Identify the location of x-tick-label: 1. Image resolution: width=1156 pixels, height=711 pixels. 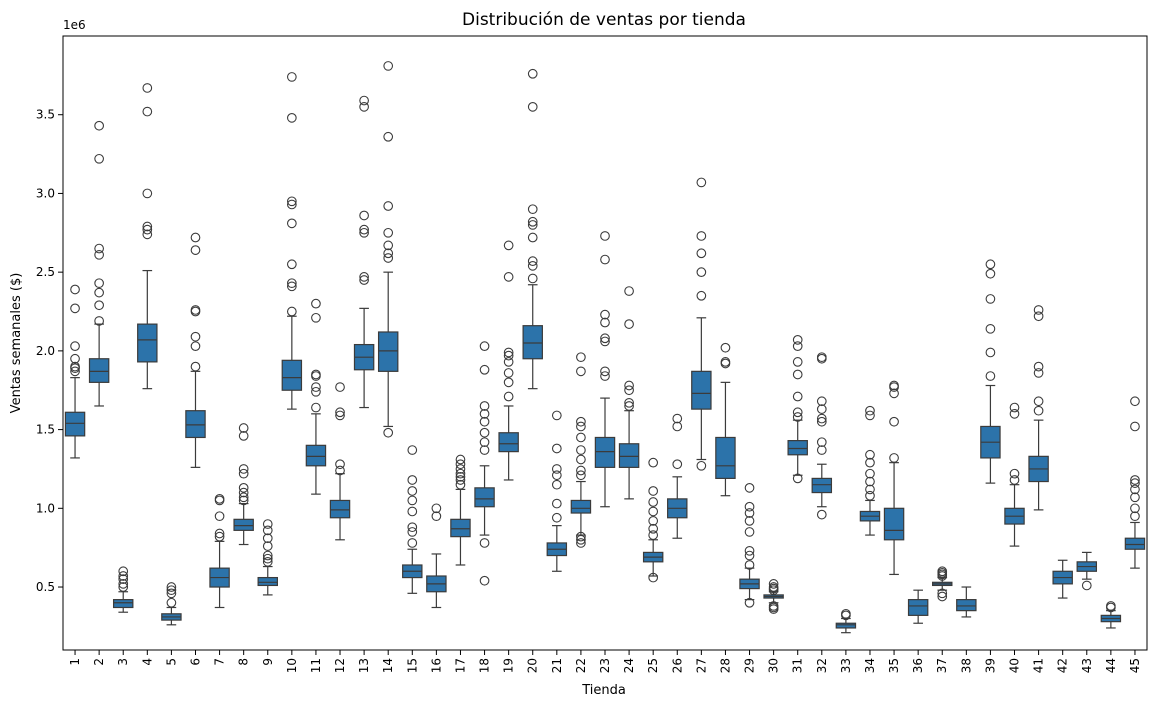
(75, 662).